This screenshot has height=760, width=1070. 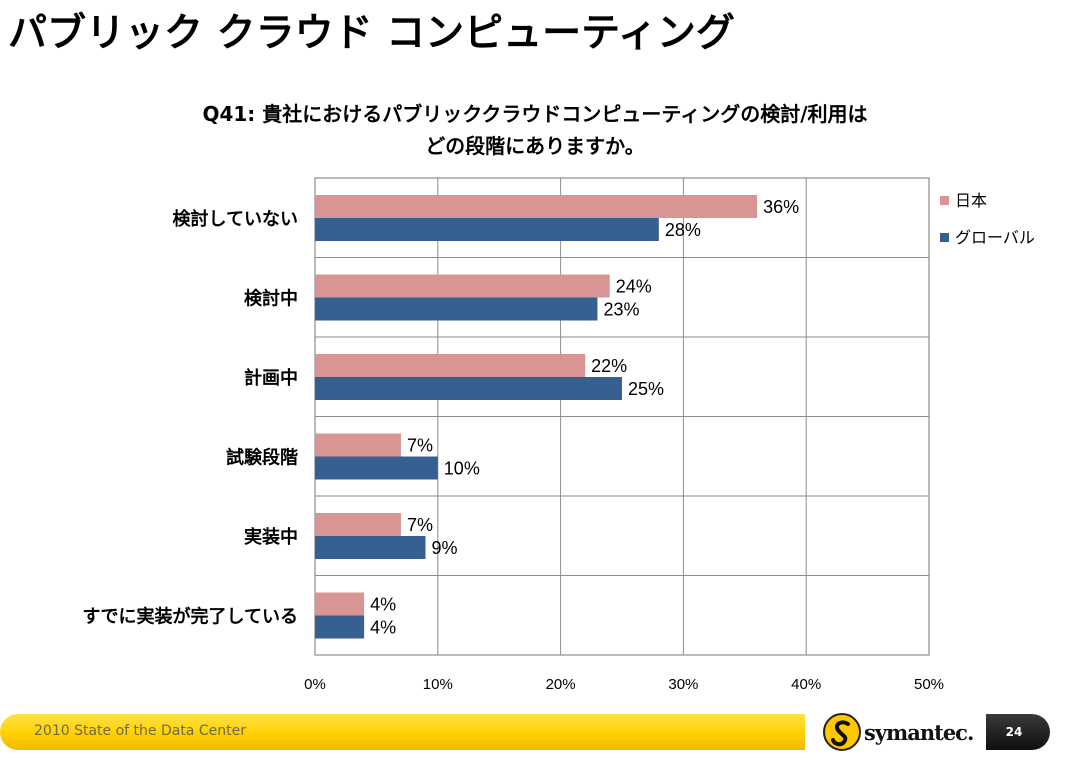 I want to click on slide-title: パブリック クラウド コンピューティング, so click(x=371, y=33).